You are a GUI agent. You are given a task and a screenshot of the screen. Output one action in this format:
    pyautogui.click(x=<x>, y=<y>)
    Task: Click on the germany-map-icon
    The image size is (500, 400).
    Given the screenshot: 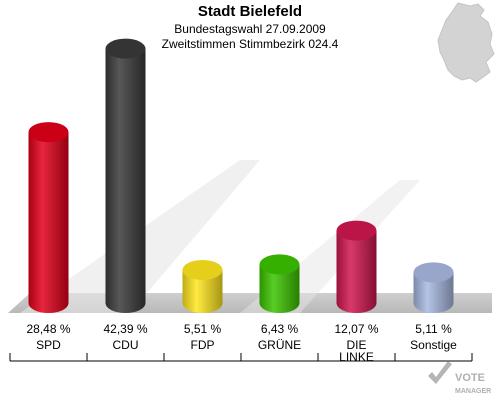 What is the action you would take?
    pyautogui.click(x=466, y=42)
    